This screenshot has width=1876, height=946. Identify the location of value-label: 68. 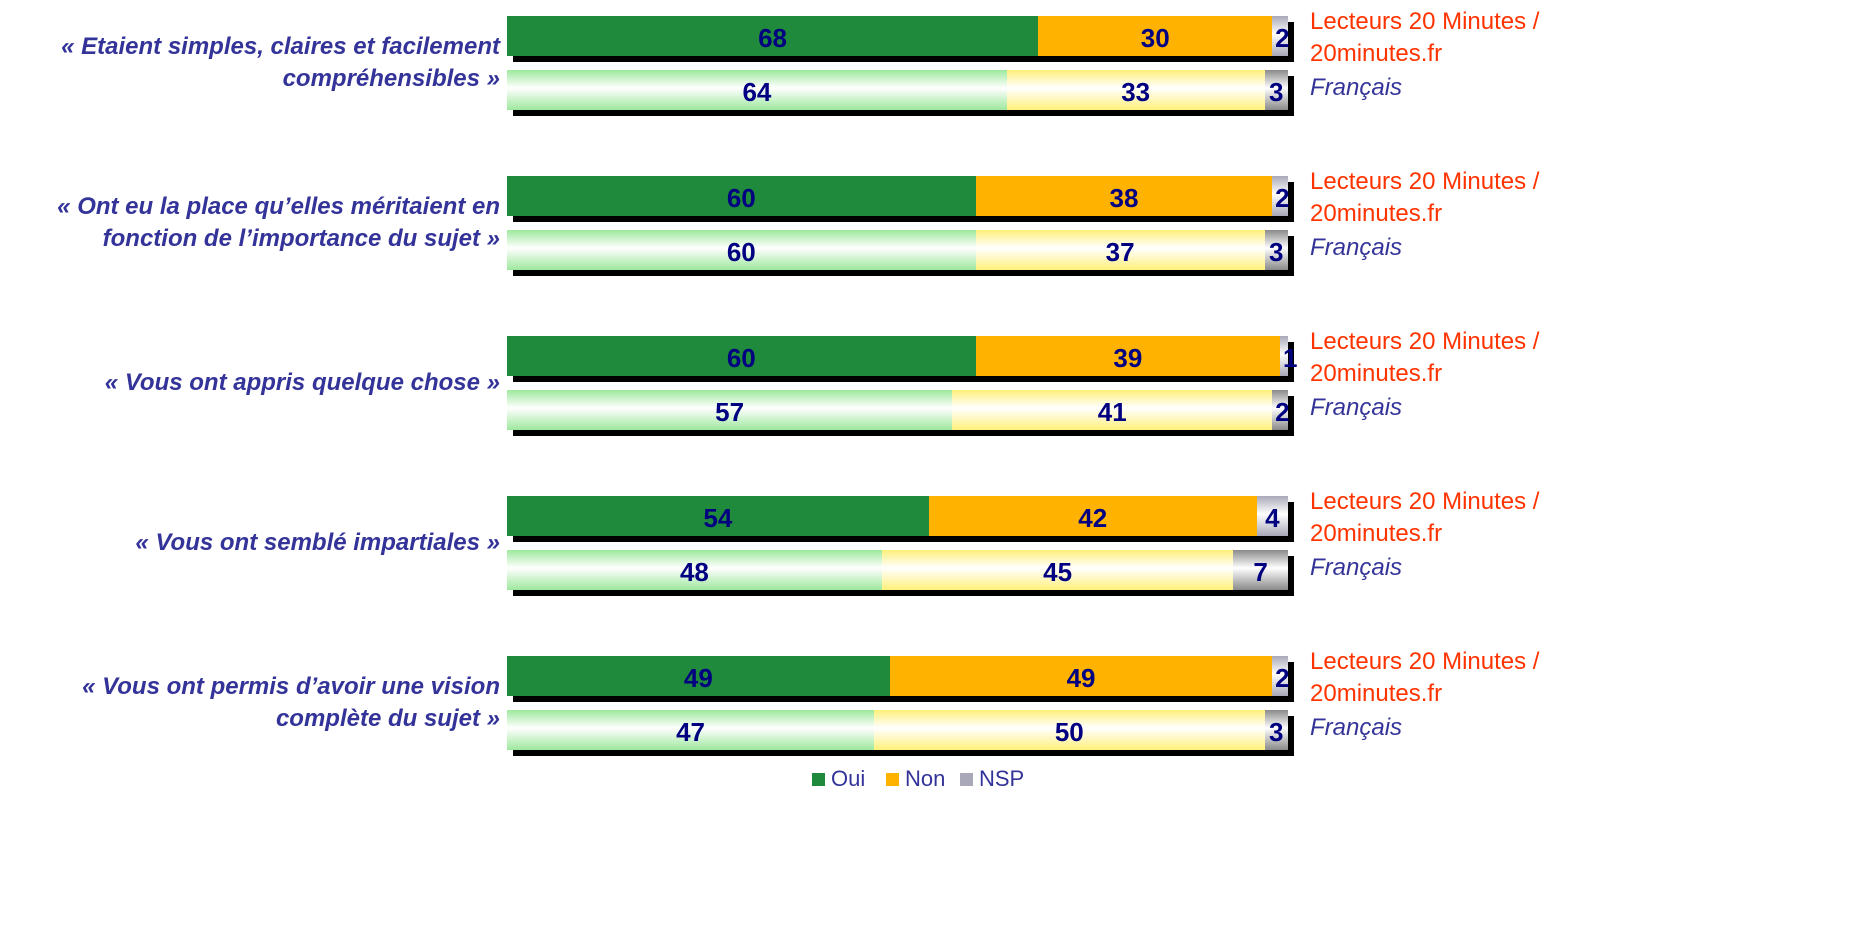
(772, 38).